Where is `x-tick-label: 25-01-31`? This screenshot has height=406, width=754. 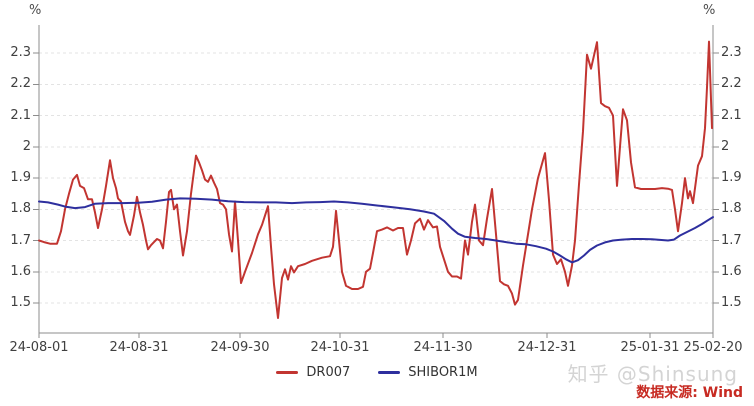 x-tick-label: 25-01-31 is located at coordinates (650, 347).